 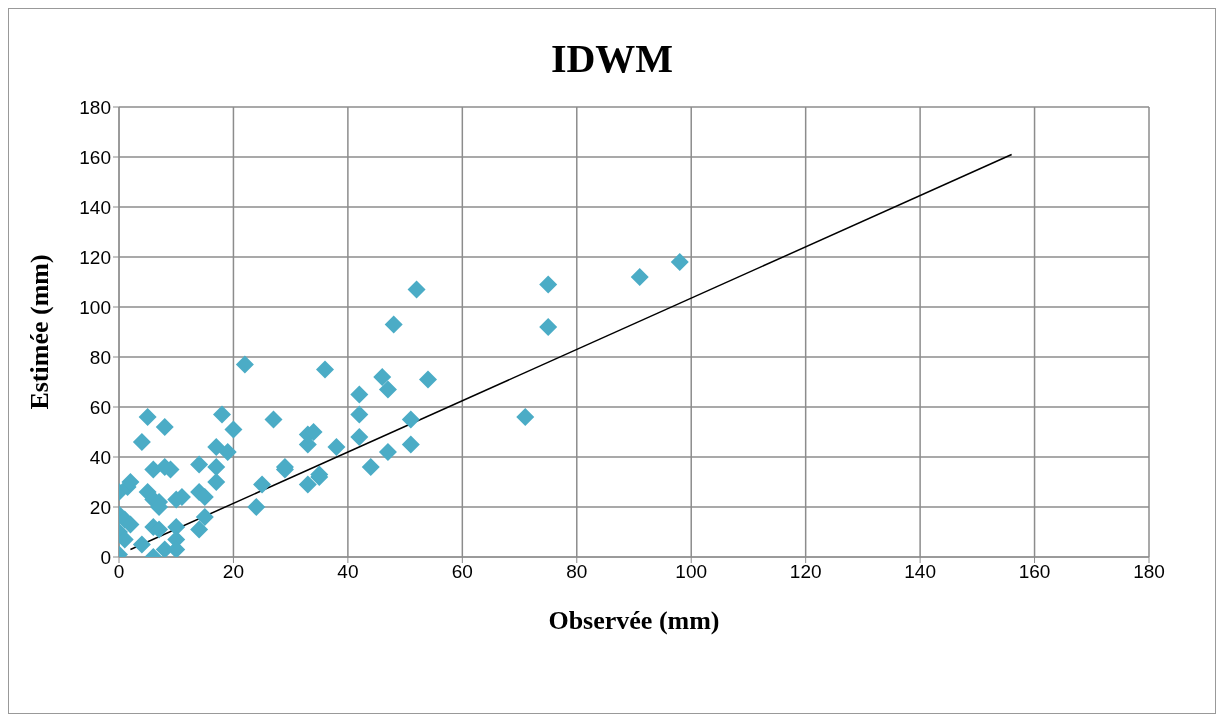 What do you see at coordinates (920, 572) in the screenshot?
I see `x-tick-label: 140` at bounding box center [920, 572].